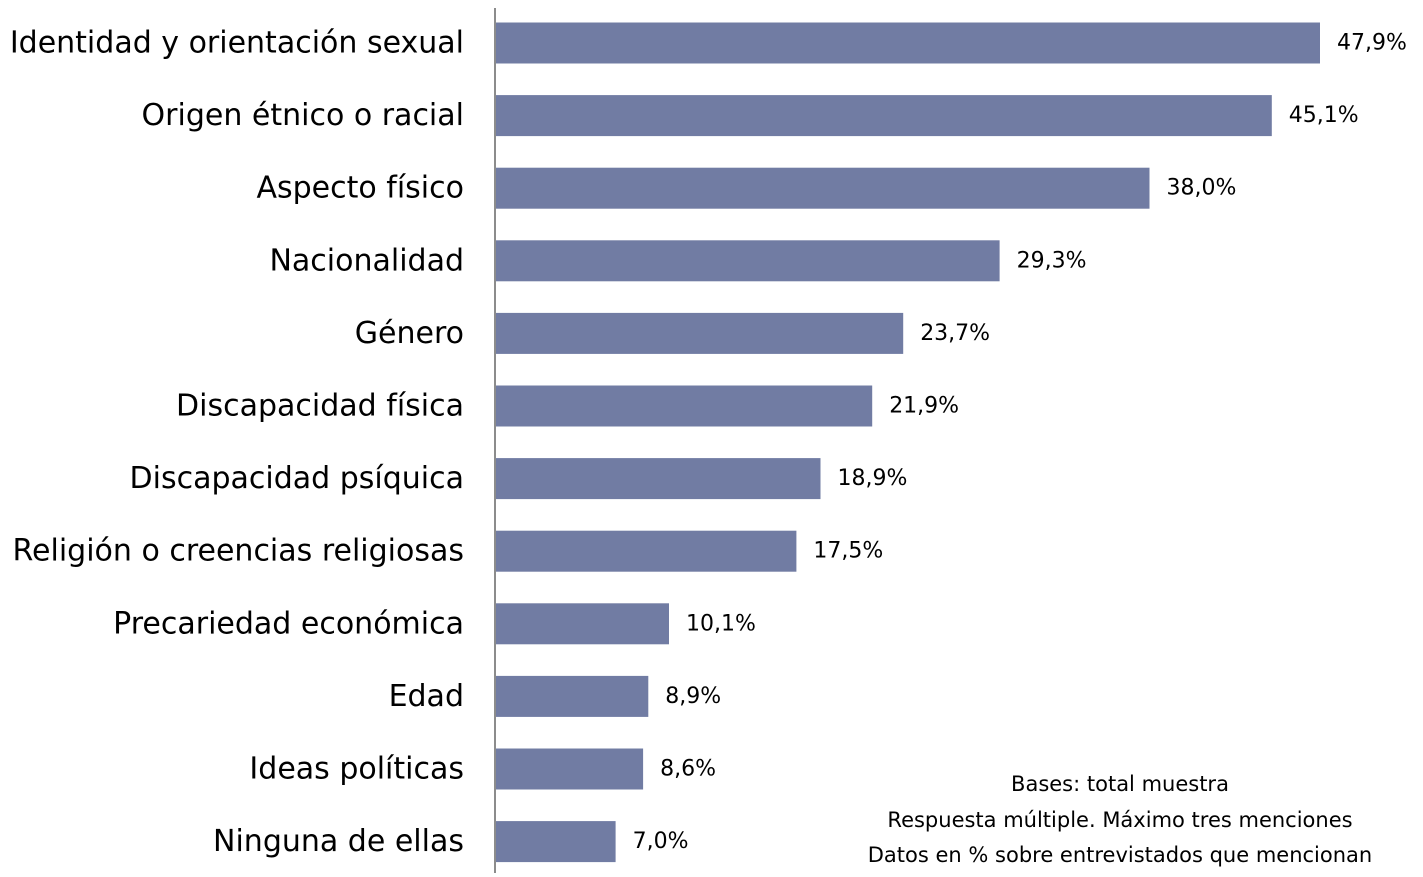  I want to click on category-label: Religión o creencias religiosas, so click(238, 551).